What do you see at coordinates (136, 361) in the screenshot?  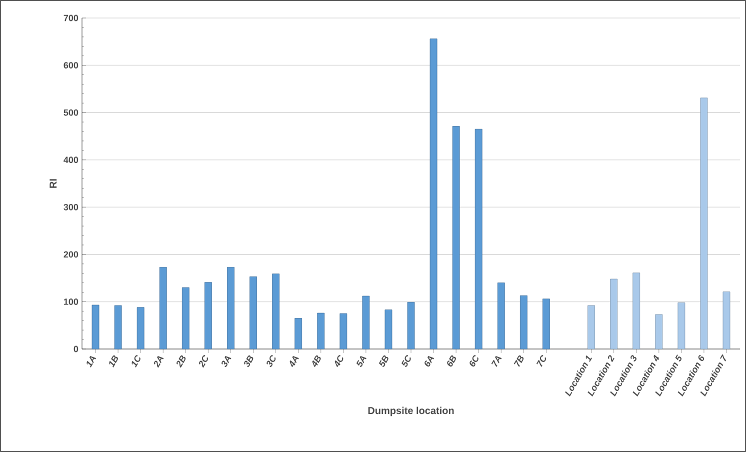 I see `x-tick-label: 1C` at bounding box center [136, 361].